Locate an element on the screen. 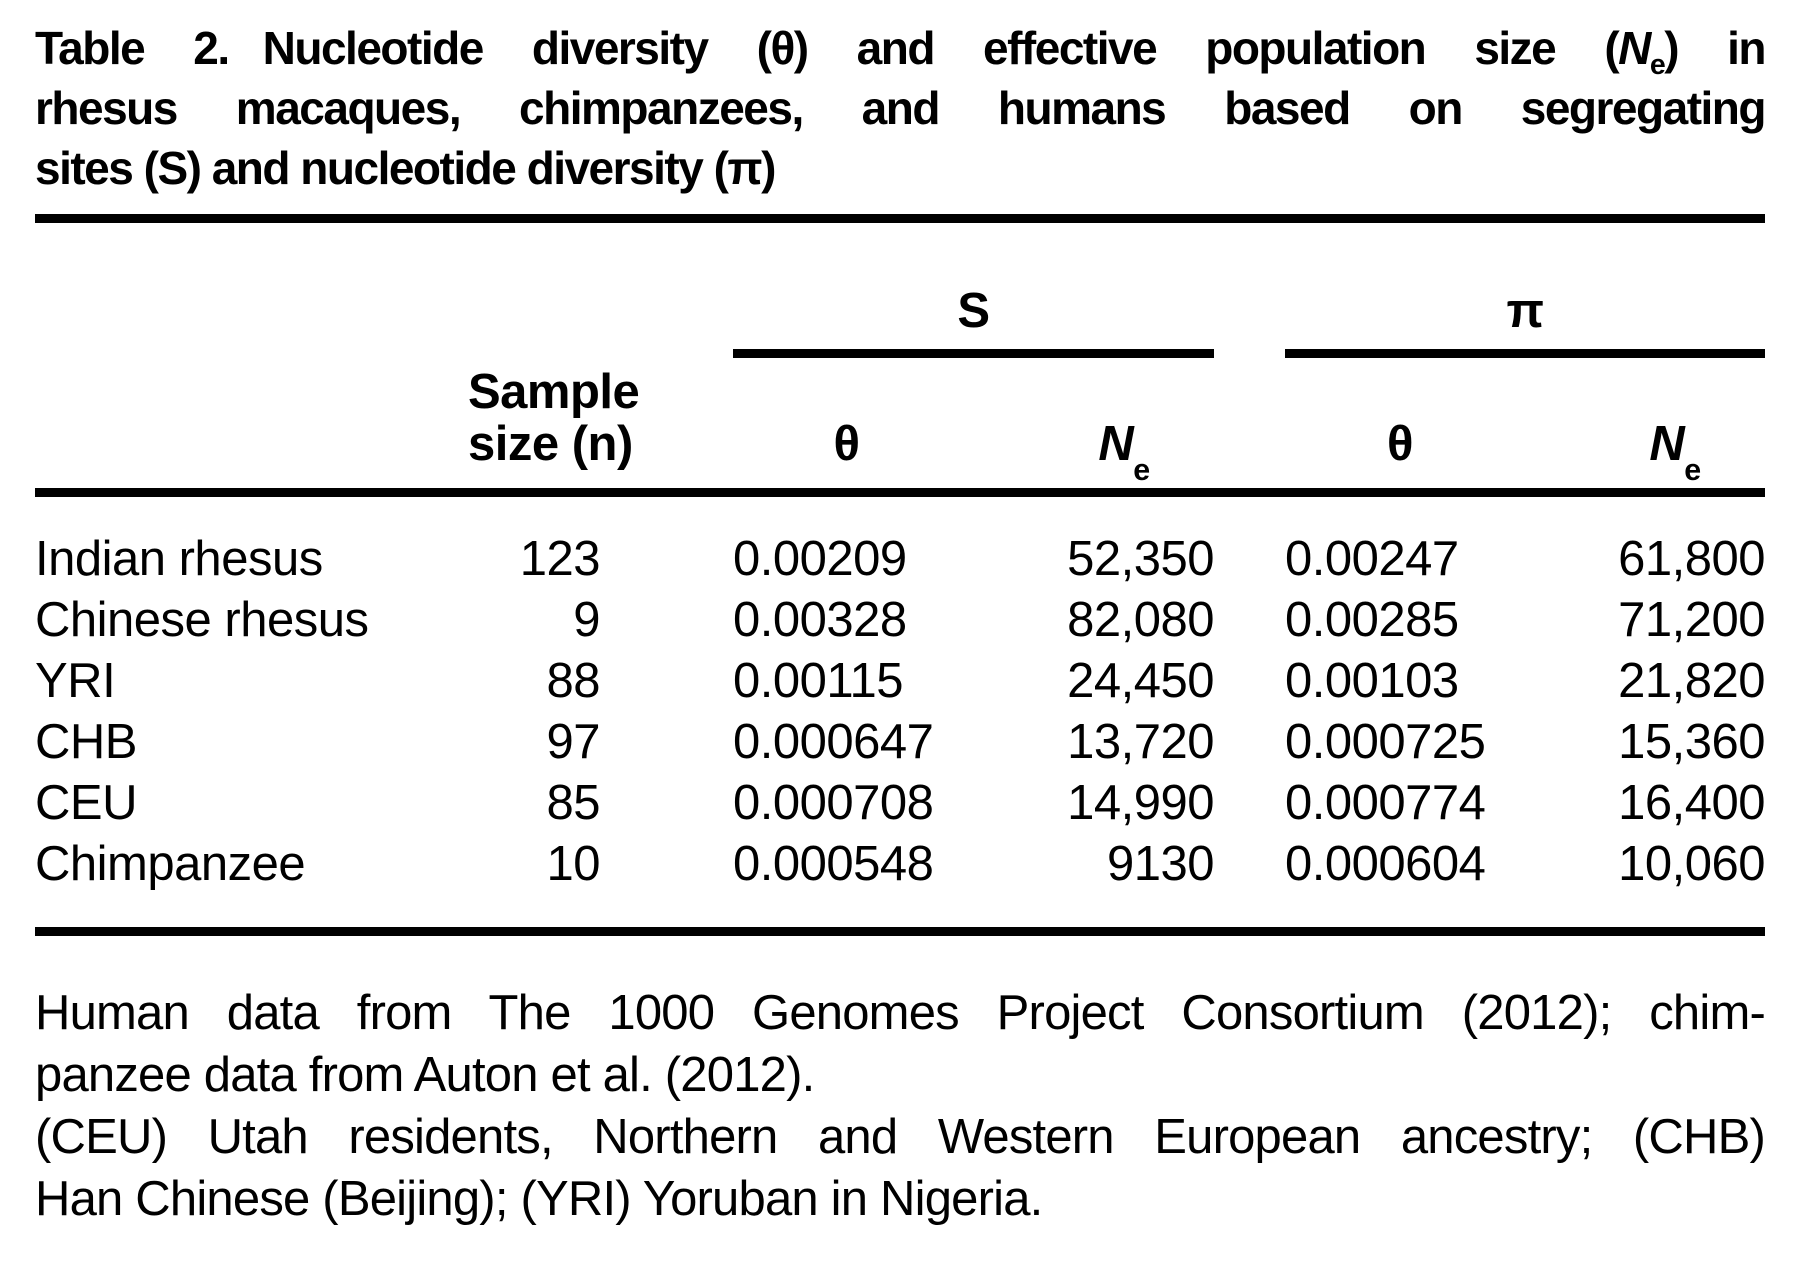  top-rule is located at coordinates (900, 218).